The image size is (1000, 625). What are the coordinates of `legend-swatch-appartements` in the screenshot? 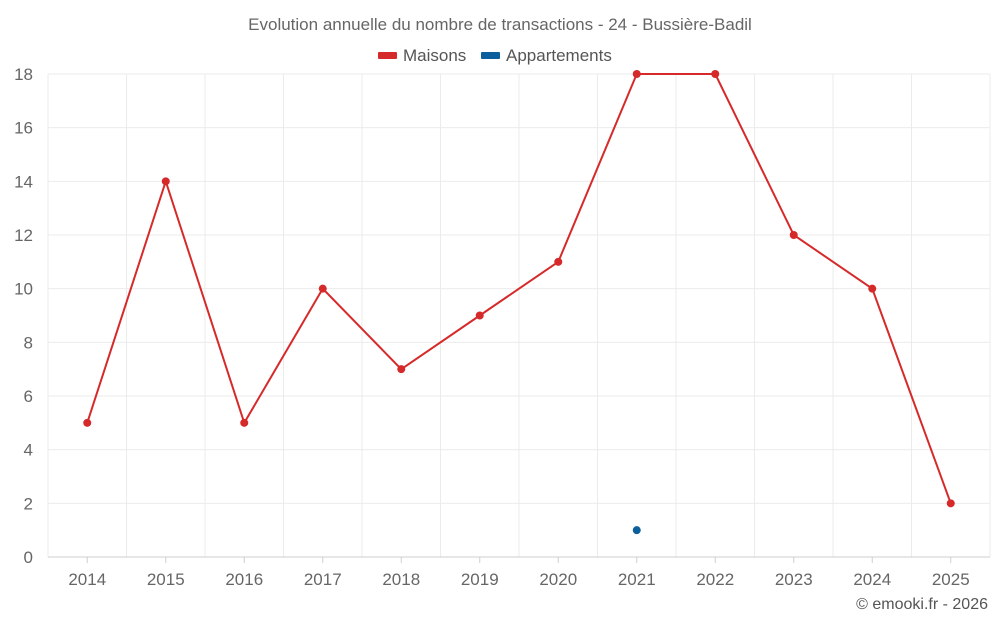 It's located at (490, 55).